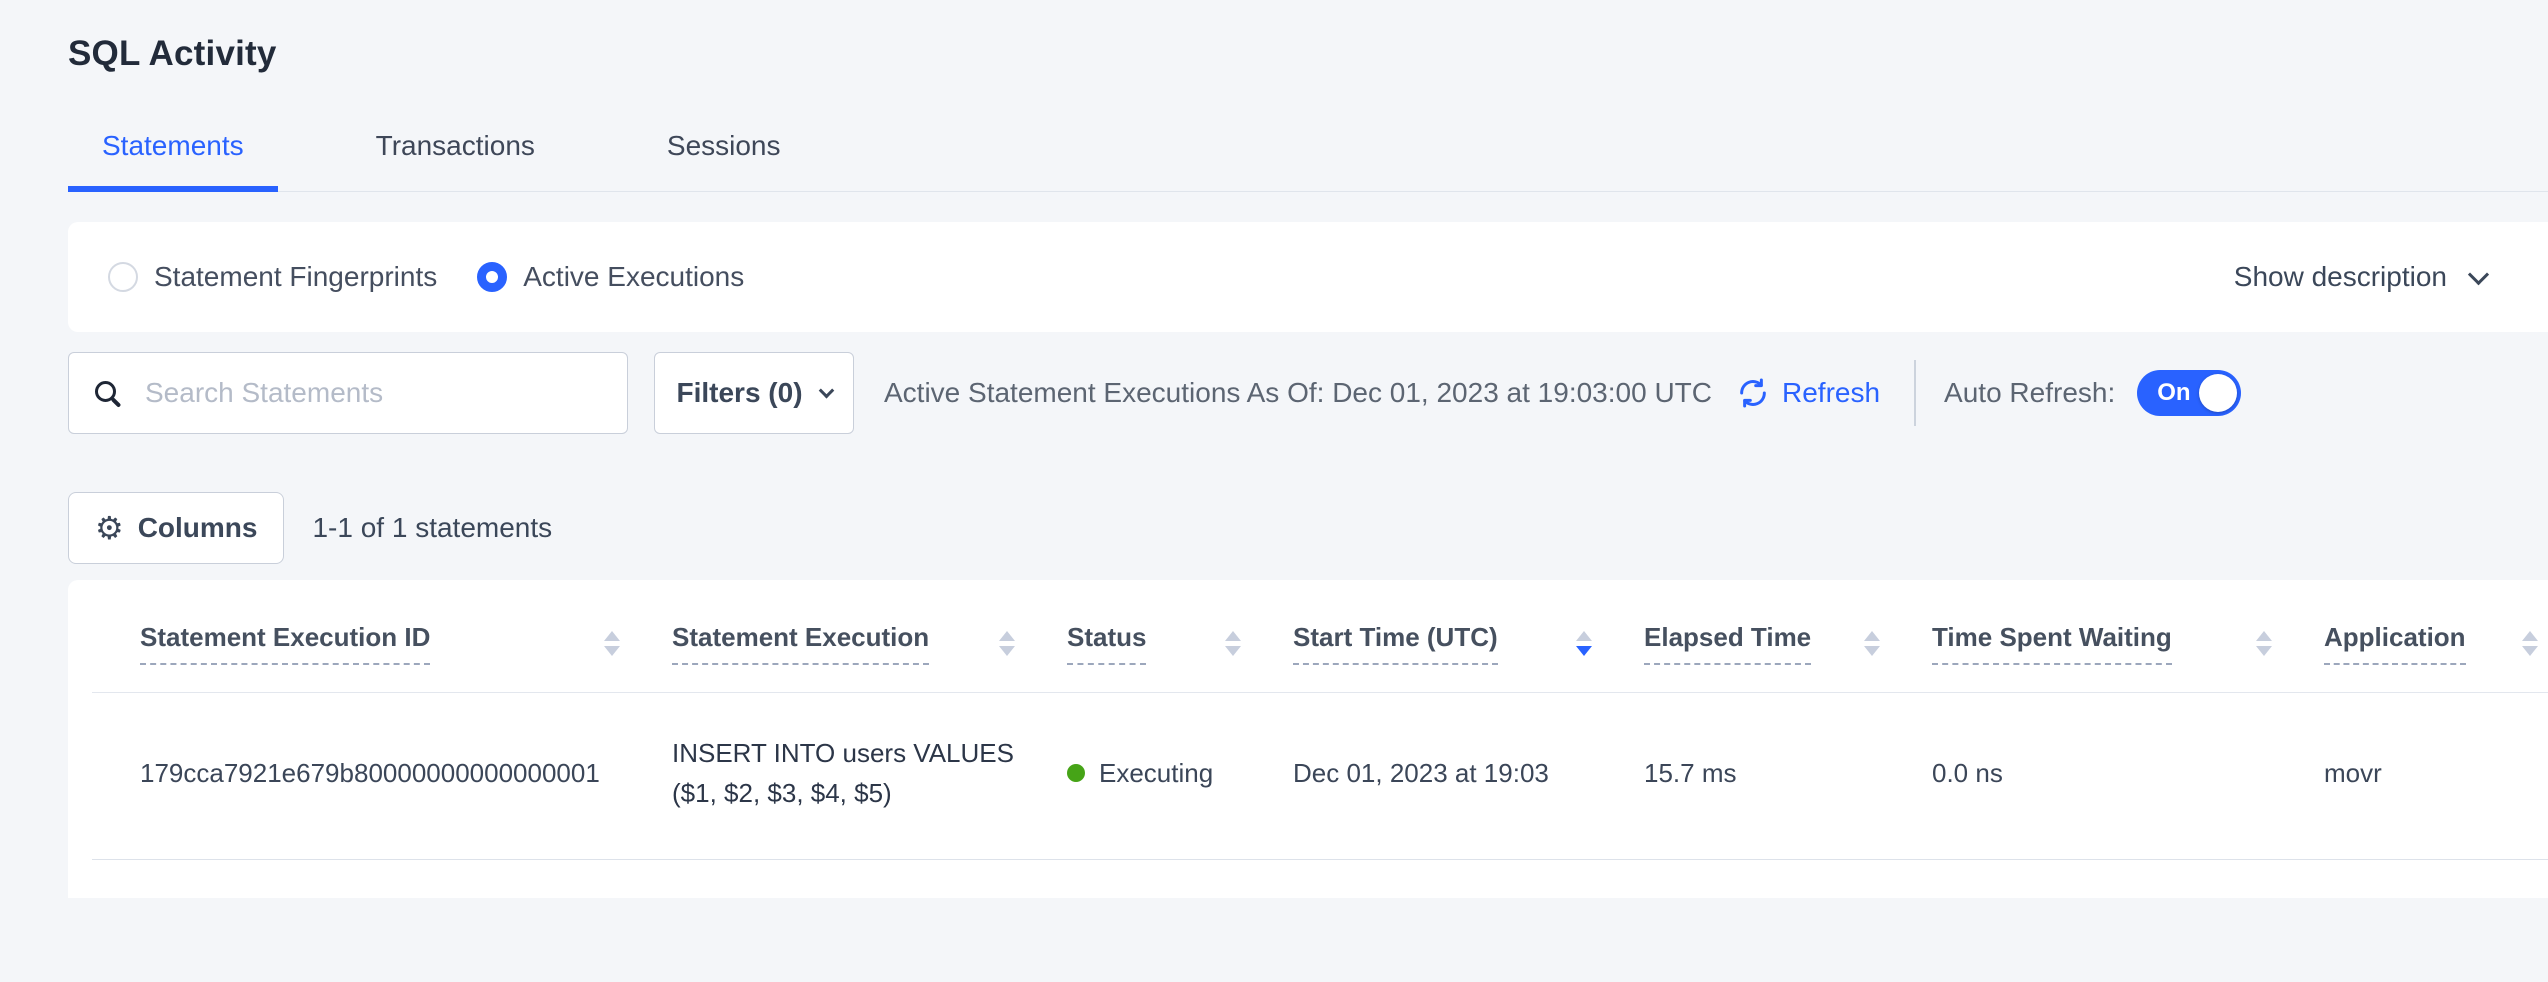  Describe the element at coordinates (123, 277) in the screenshot. I see `radio-unselected-icon` at that location.